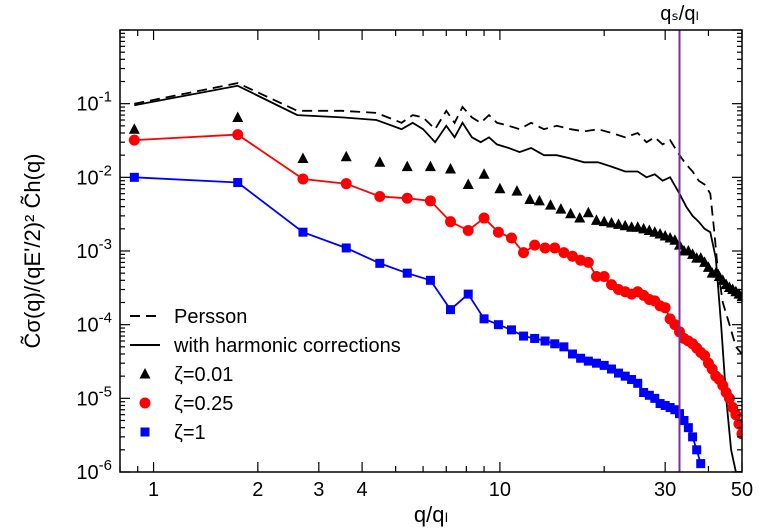 The width and height of the screenshot is (759, 529). Describe the element at coordinates (94, 323) in the screenshot. I see `y-tick-label: 10⁻⁴` at that location.